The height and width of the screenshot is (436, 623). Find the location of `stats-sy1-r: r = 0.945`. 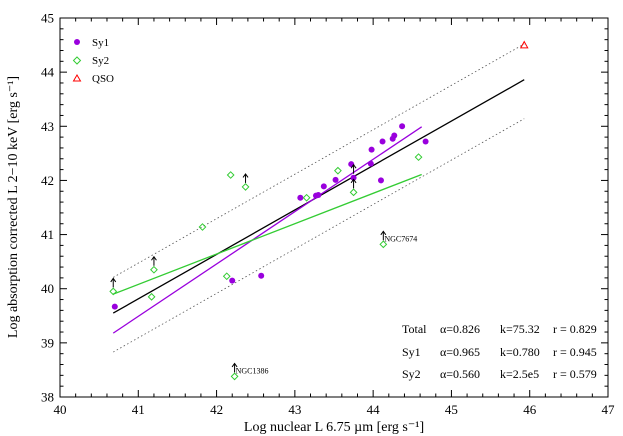

stats-sy1-r: r = 0.945 is located at coordinates (575, 352).